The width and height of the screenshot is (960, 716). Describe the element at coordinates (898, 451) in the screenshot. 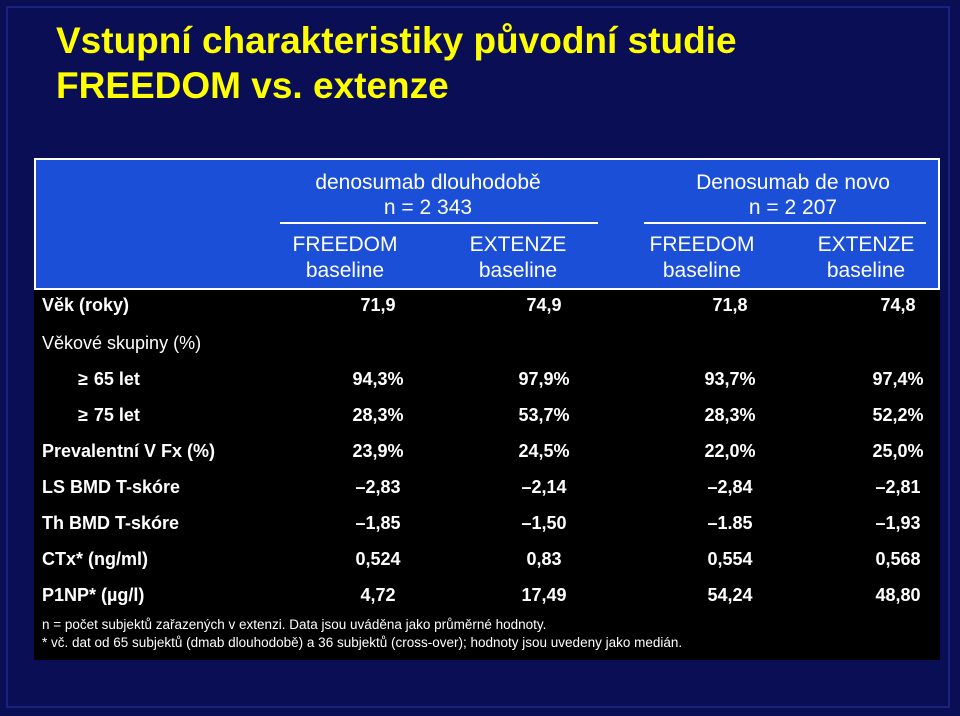

I see `cell-value: 25,0%` at that location.